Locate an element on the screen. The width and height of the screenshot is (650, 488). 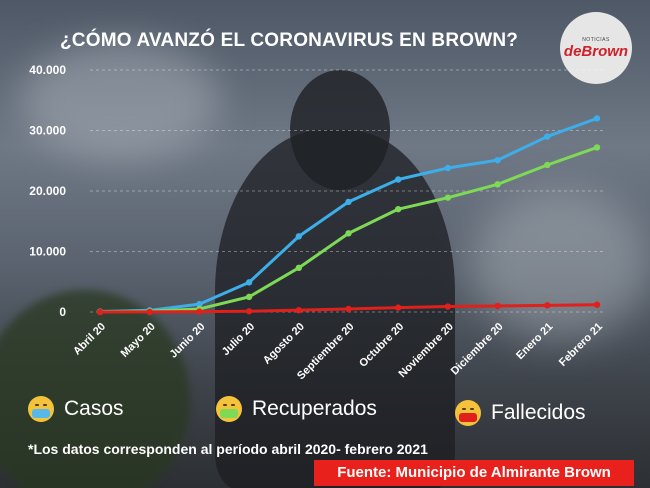
x-tick-label: Agosto 20 is located at coordinates (284, 344).